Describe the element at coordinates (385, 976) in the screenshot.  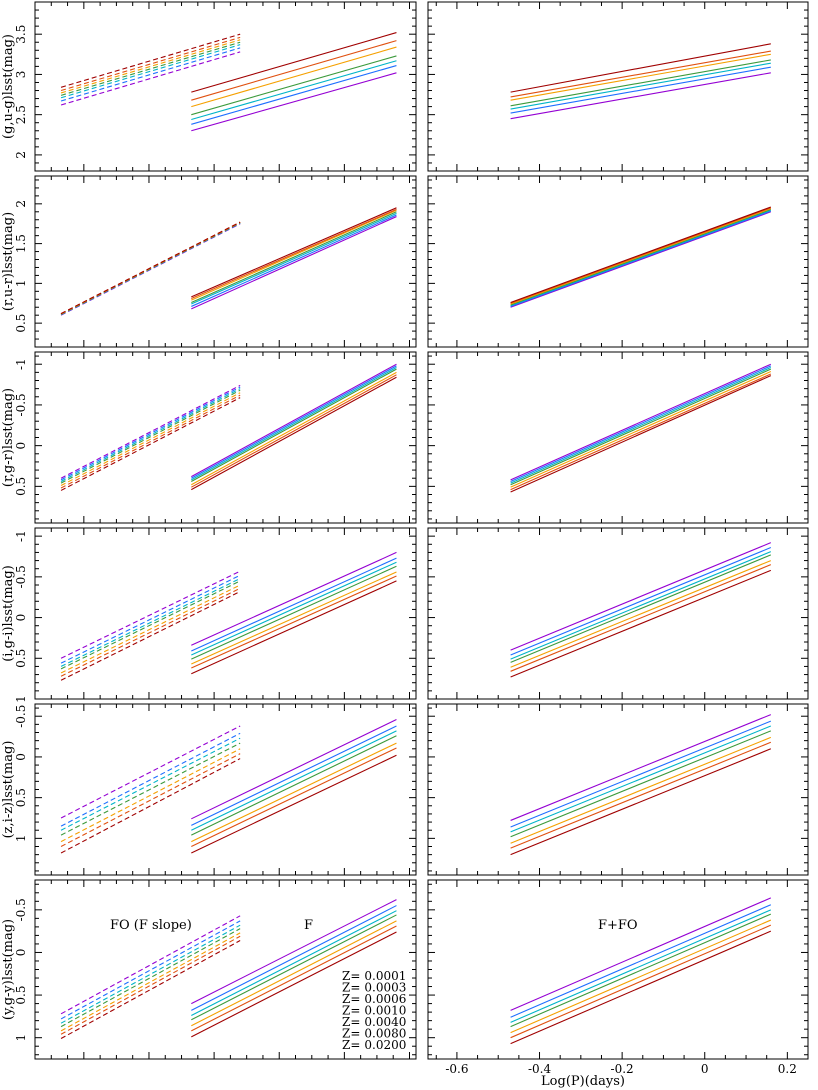
I see `legend-value: 0.0001` at that location.